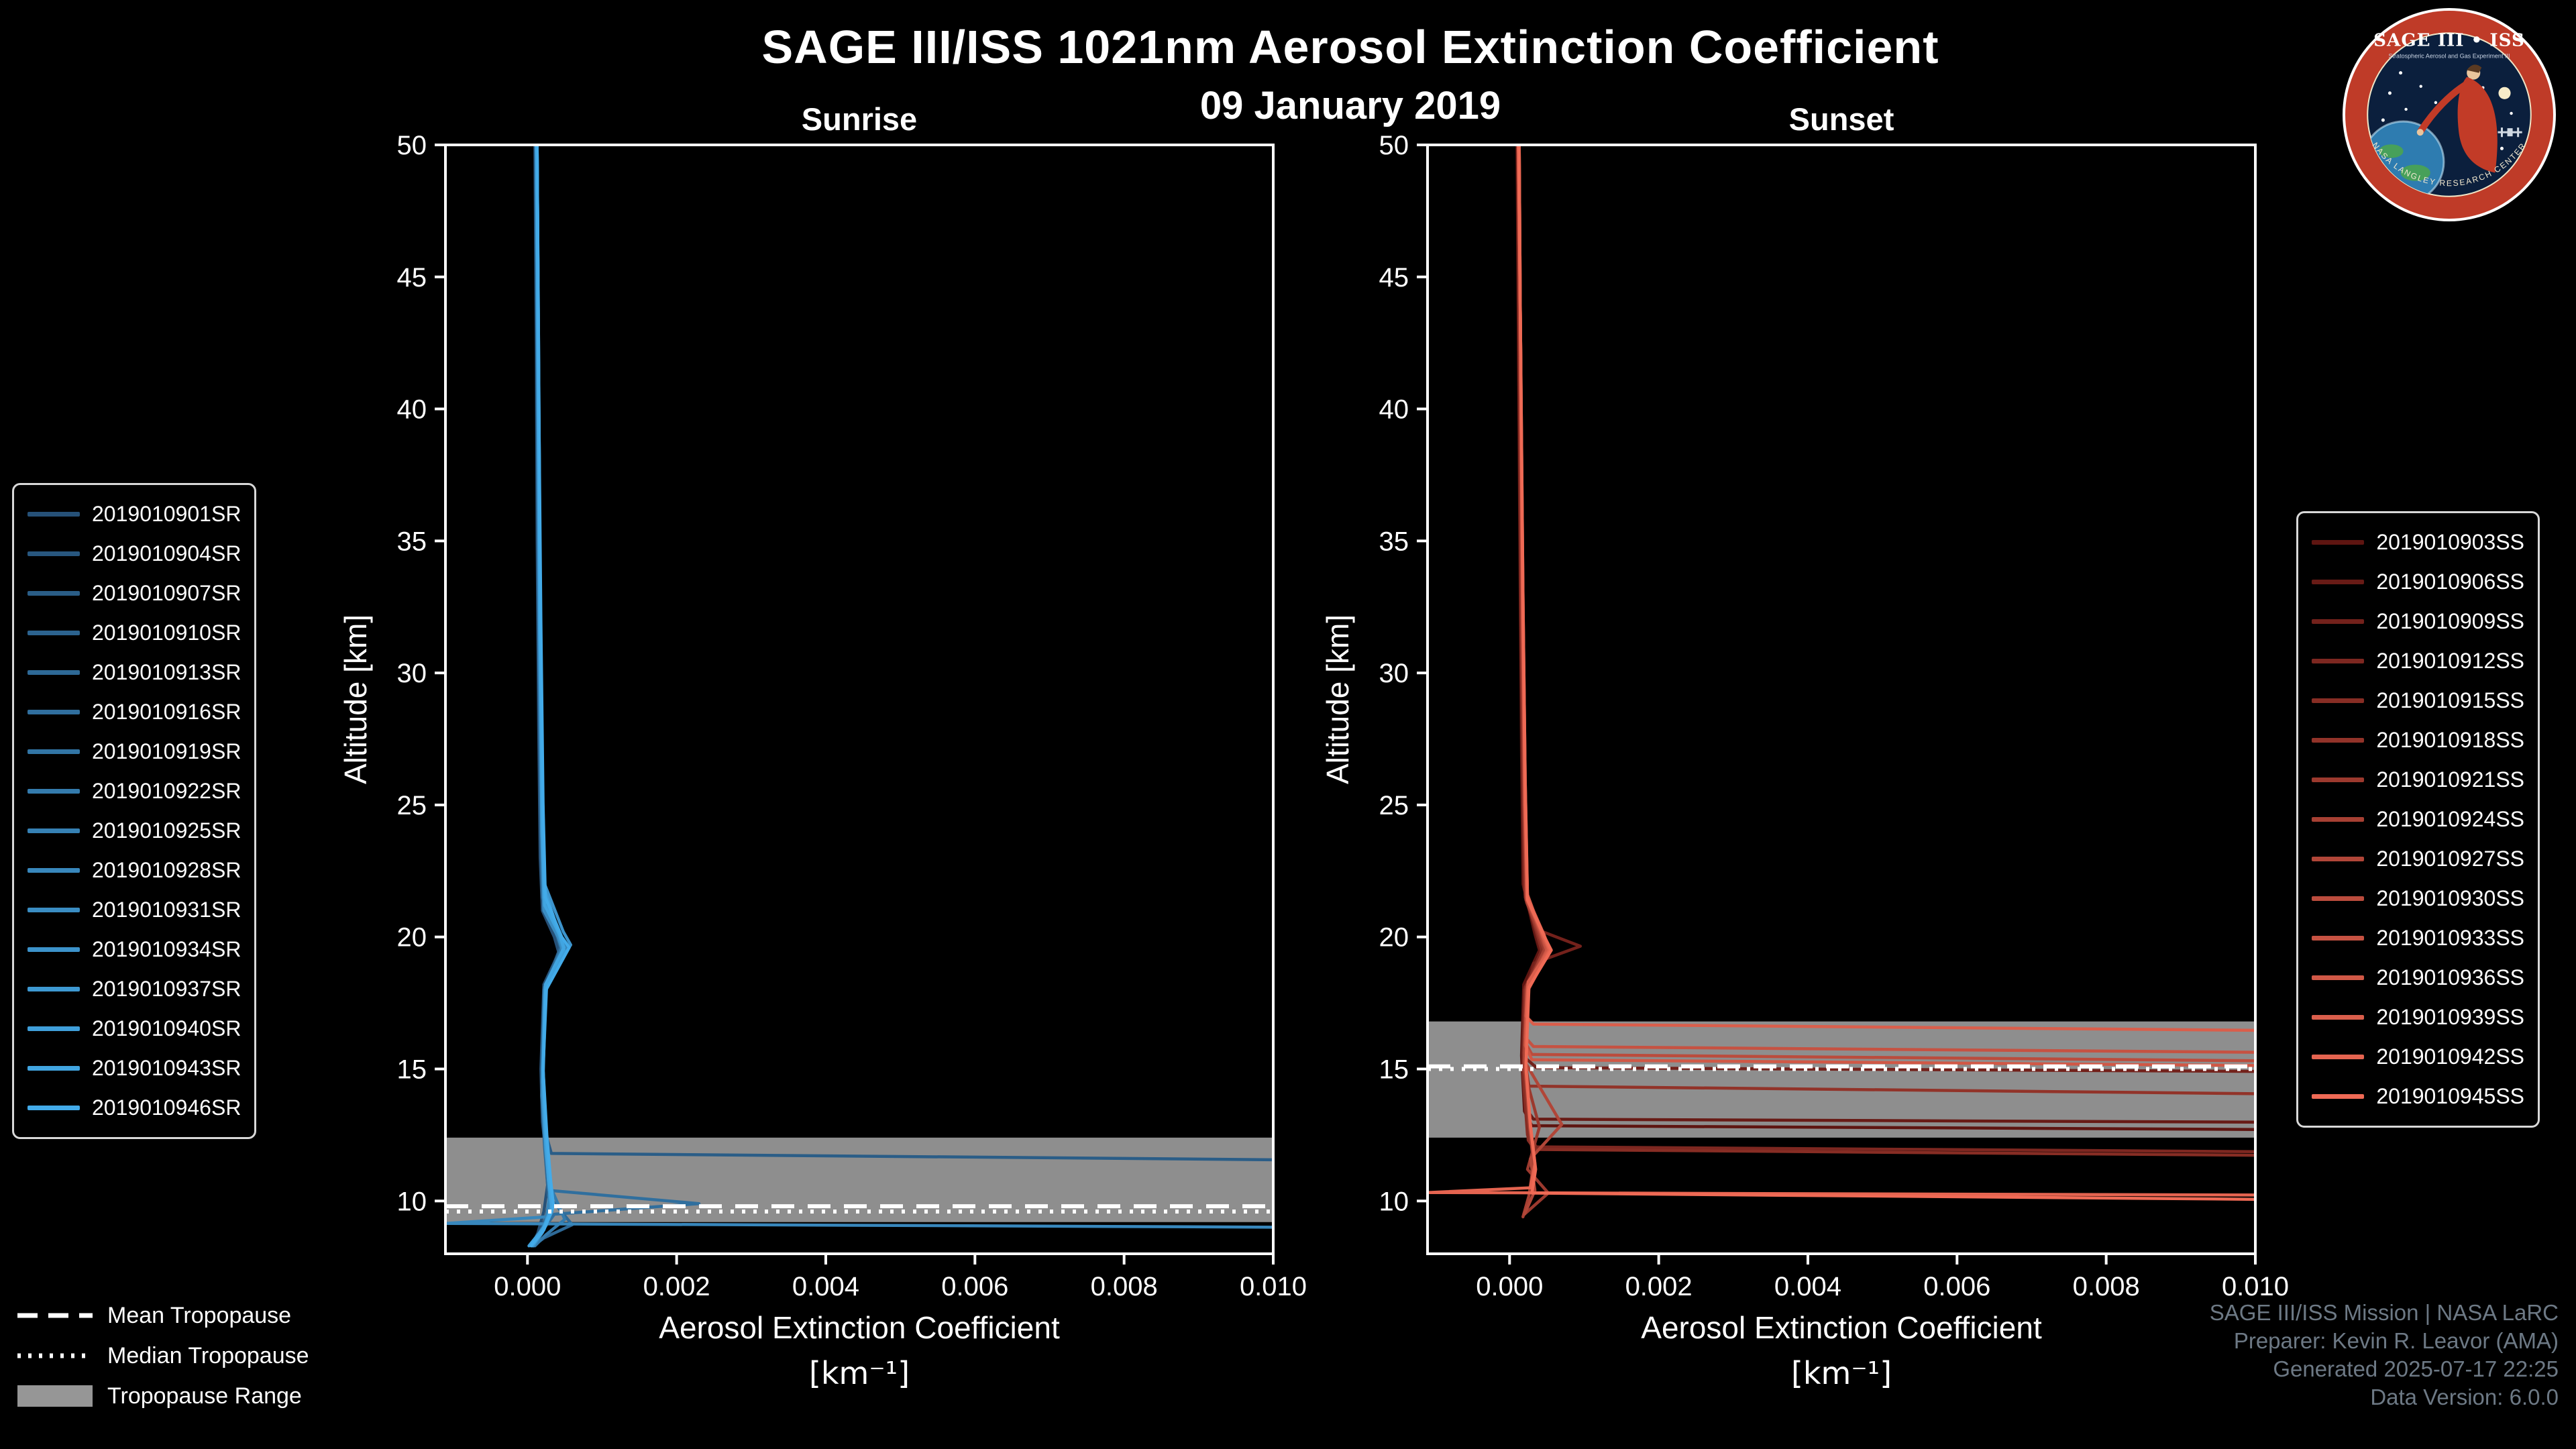 The height and width of the screenshot is (1449, 2576). I want to click on credit-line-version: Data Version: 6.0.0, so click(2464, 1397).